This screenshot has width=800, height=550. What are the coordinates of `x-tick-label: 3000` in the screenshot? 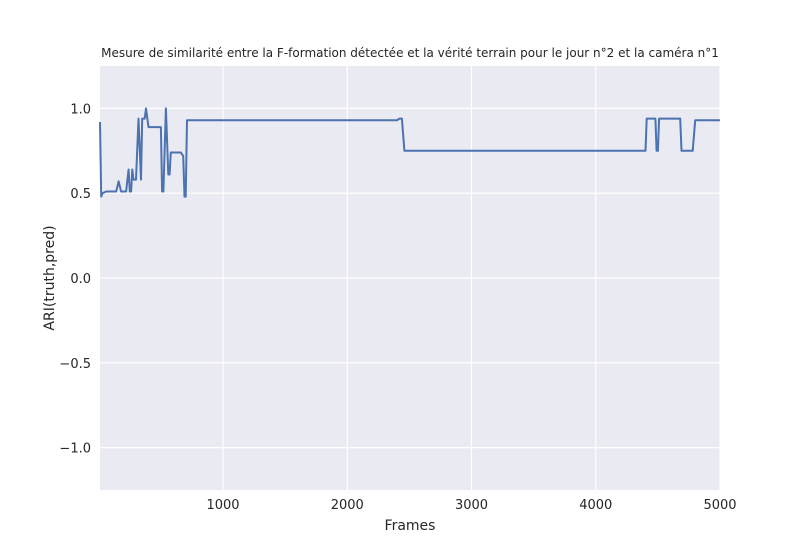 It's located at (471, 505).